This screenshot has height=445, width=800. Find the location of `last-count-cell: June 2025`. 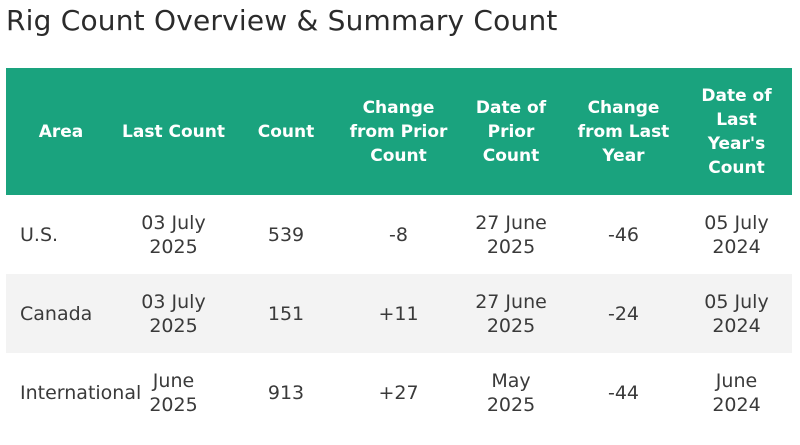

last-count-cell: June 2025 is located at coordinates (173, 392).